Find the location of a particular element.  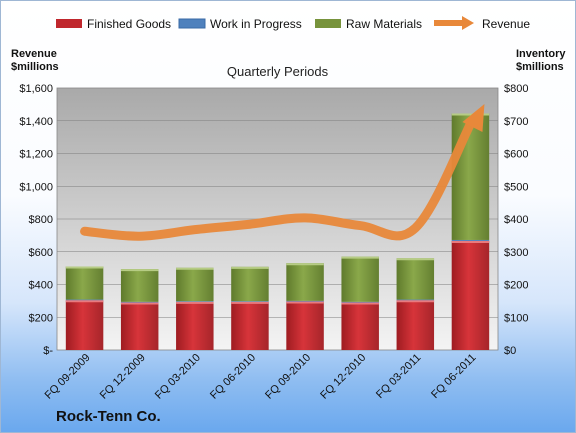

right-tick-label: $300 is located at coordinates (516, 253).